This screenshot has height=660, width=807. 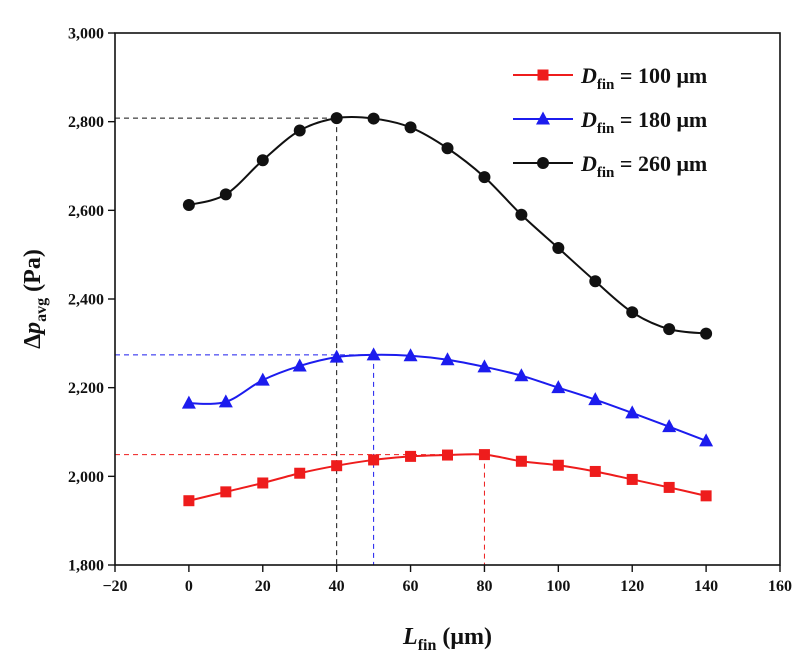 I want to click on x-axis-label: Lfin (μm), so click(x=447, y=639).